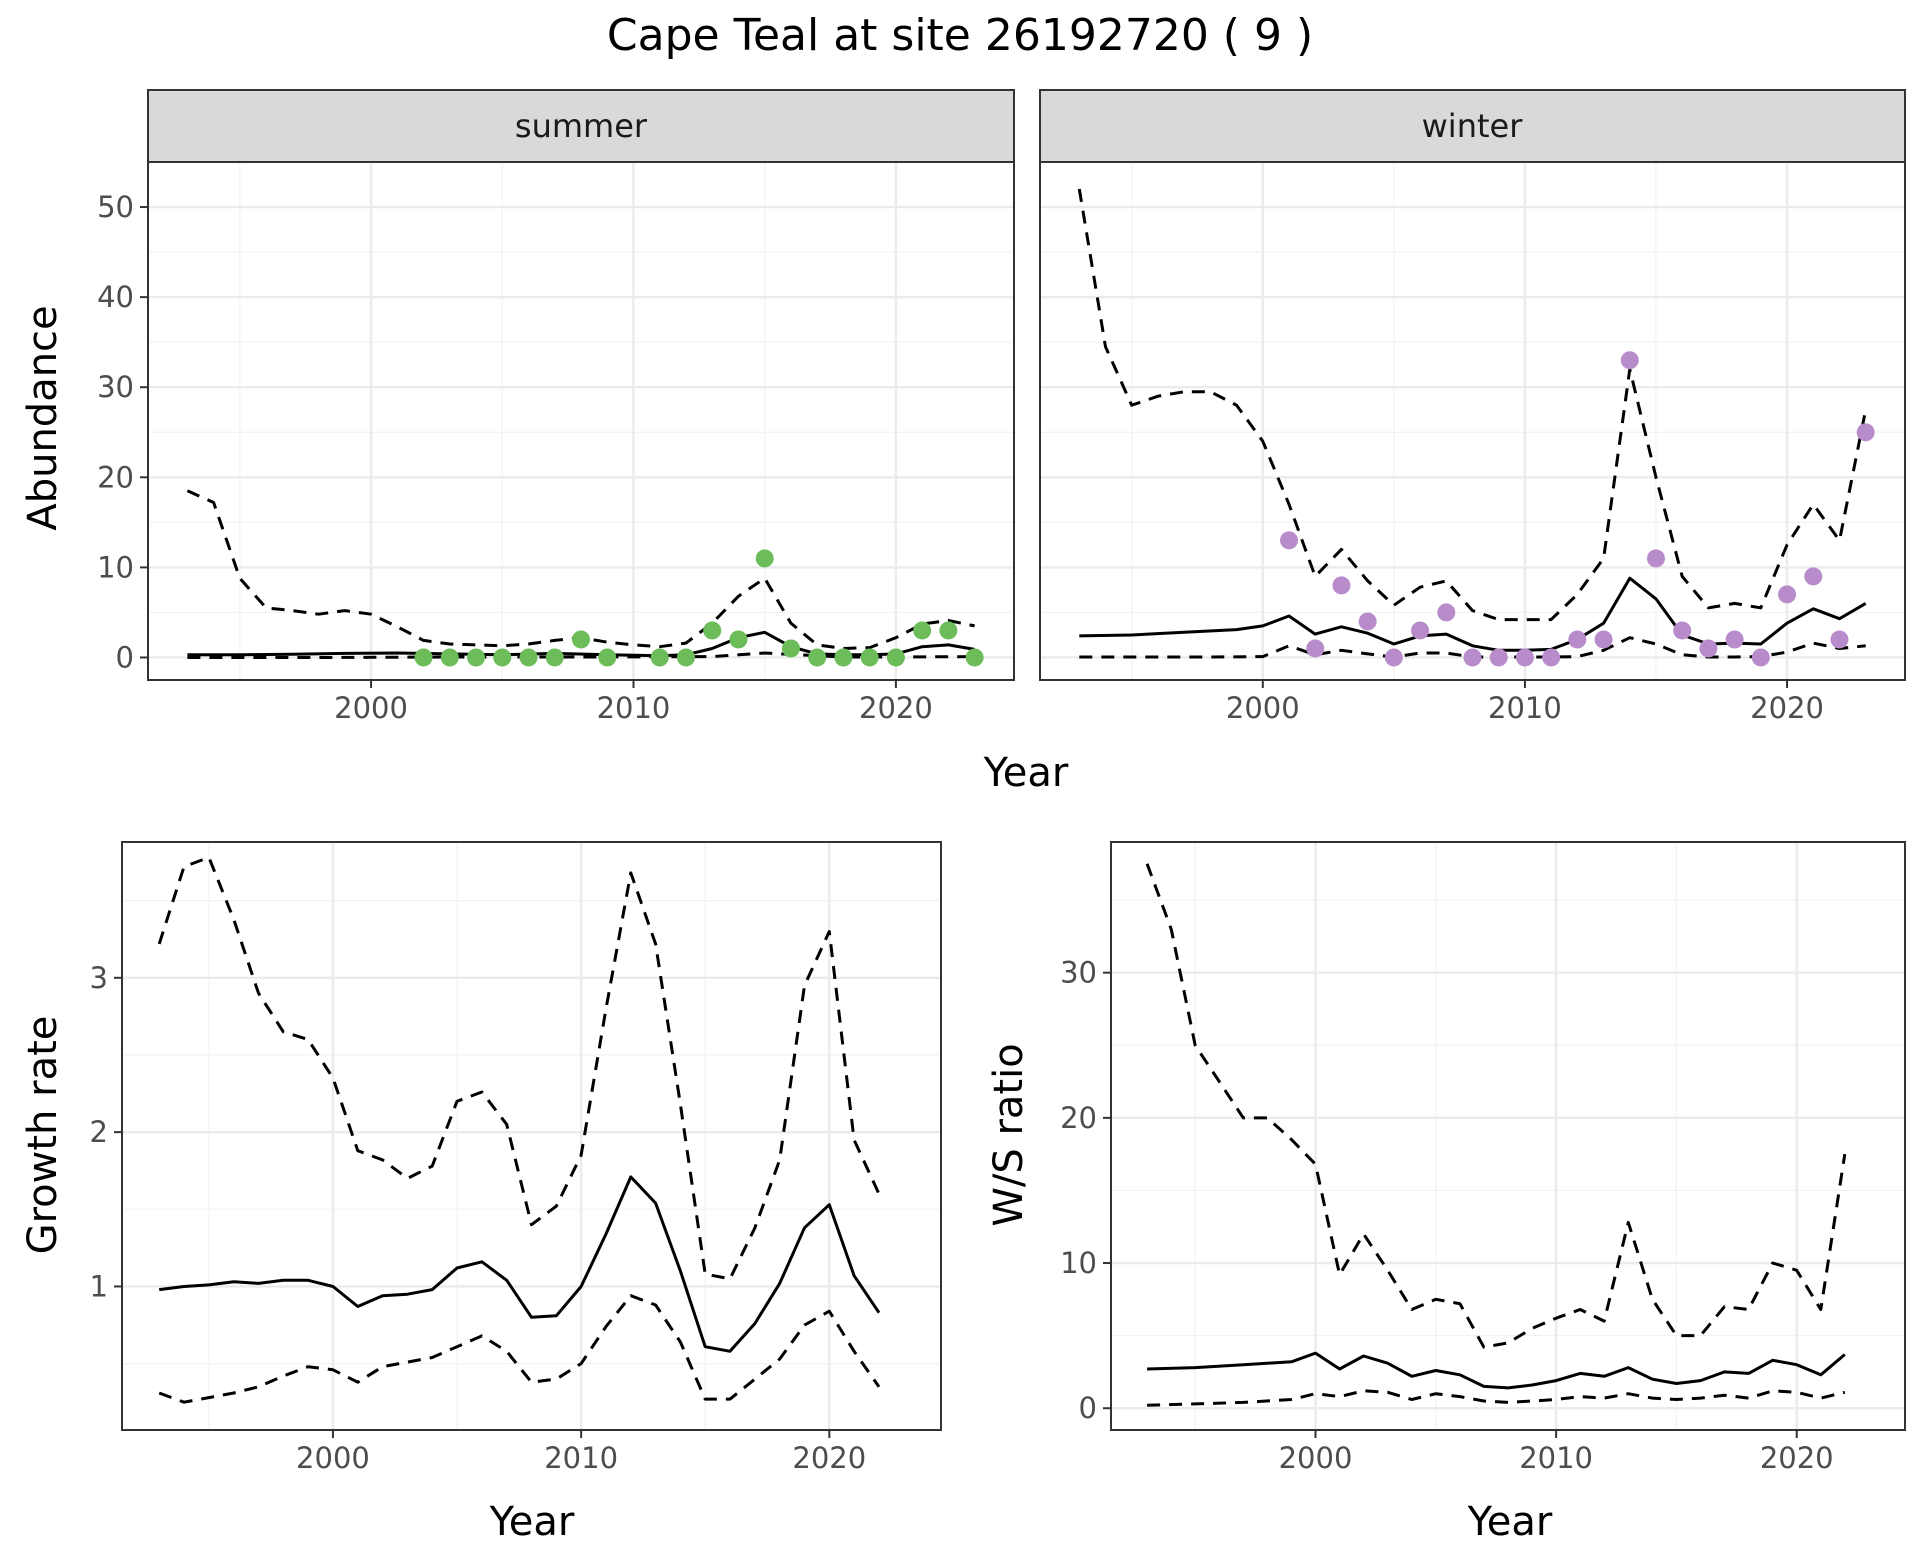  I want to click on ratio-x-axis-title: Year, so click(1510, 1522).